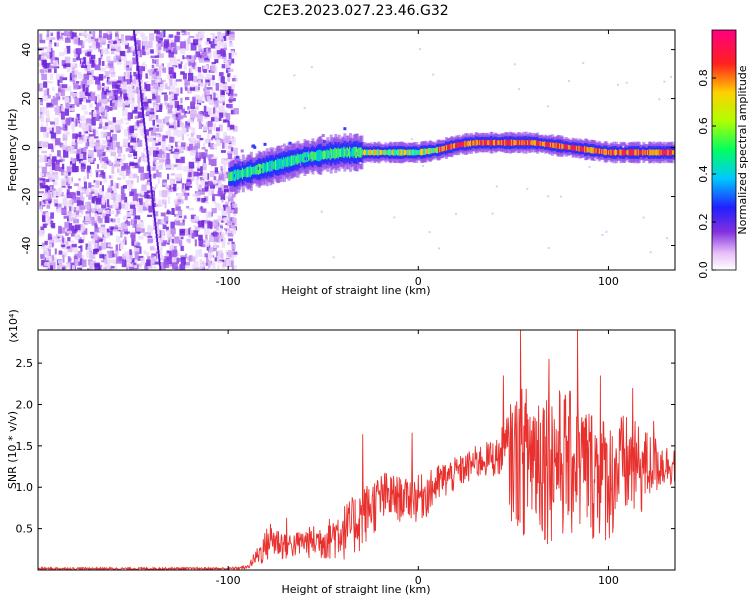 The height and width of the screenshot is (600, 750). Describe the element at coordinates (228, 281) in the screenshot. I see `spectrogram-x-tick-label: -100` at that location.